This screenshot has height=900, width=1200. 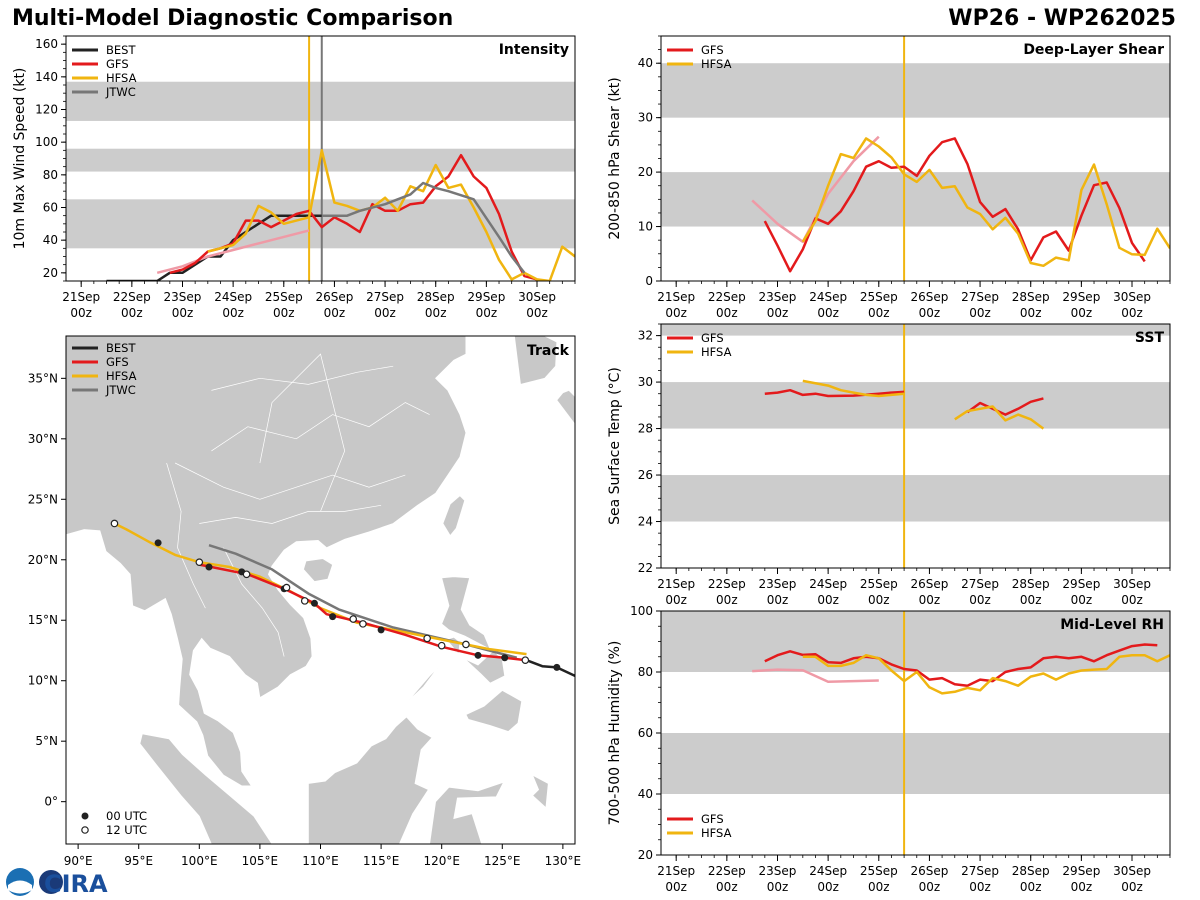 I want to click on shear-legend-label-gfs: GFS, so click(x=712, y=50).